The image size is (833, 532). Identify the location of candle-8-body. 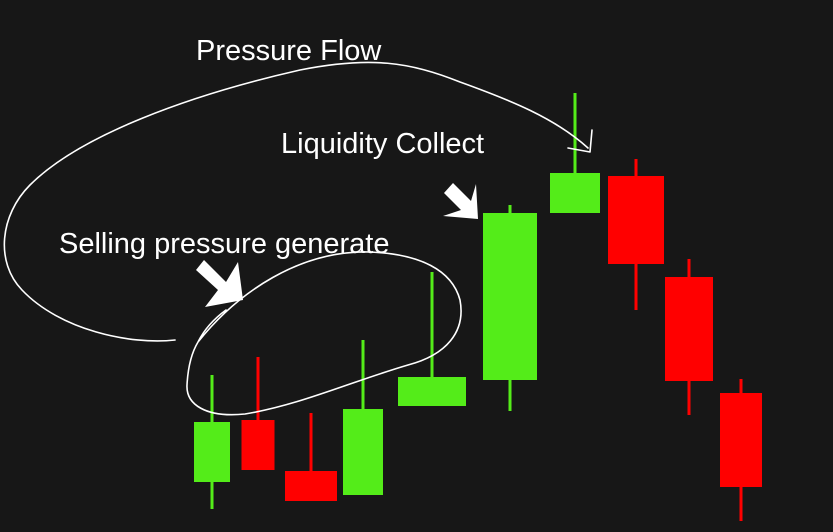
(636, 220).